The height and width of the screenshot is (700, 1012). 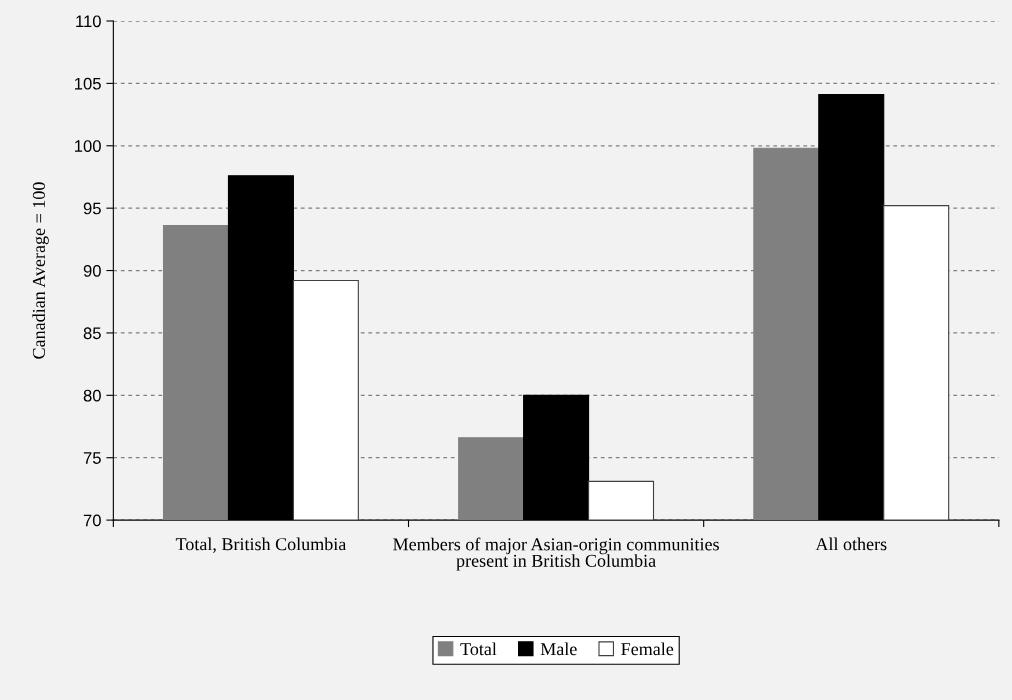 I want to click on legend-label: Total, so click(x=478, y=649).